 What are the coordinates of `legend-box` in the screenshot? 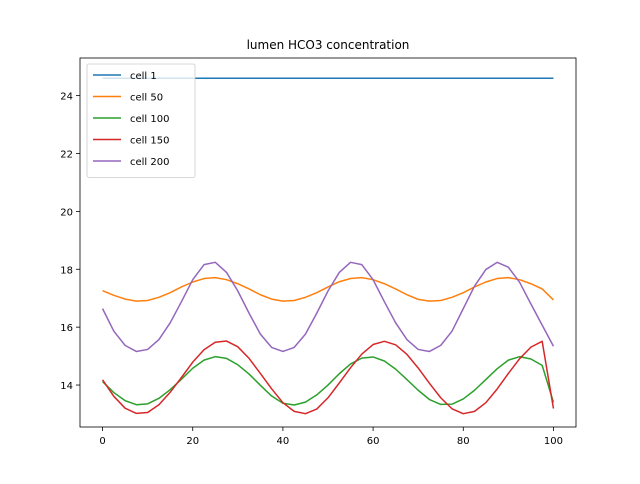 It's located at (141, 120).